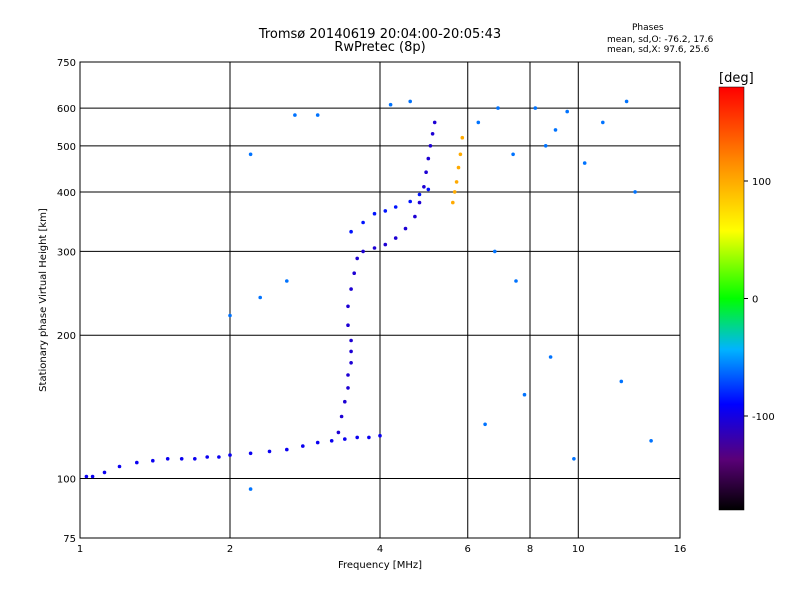  Describe the element at coordinates (66, 336) in the screenshot. I see `y-tick-label: 200` at that location.